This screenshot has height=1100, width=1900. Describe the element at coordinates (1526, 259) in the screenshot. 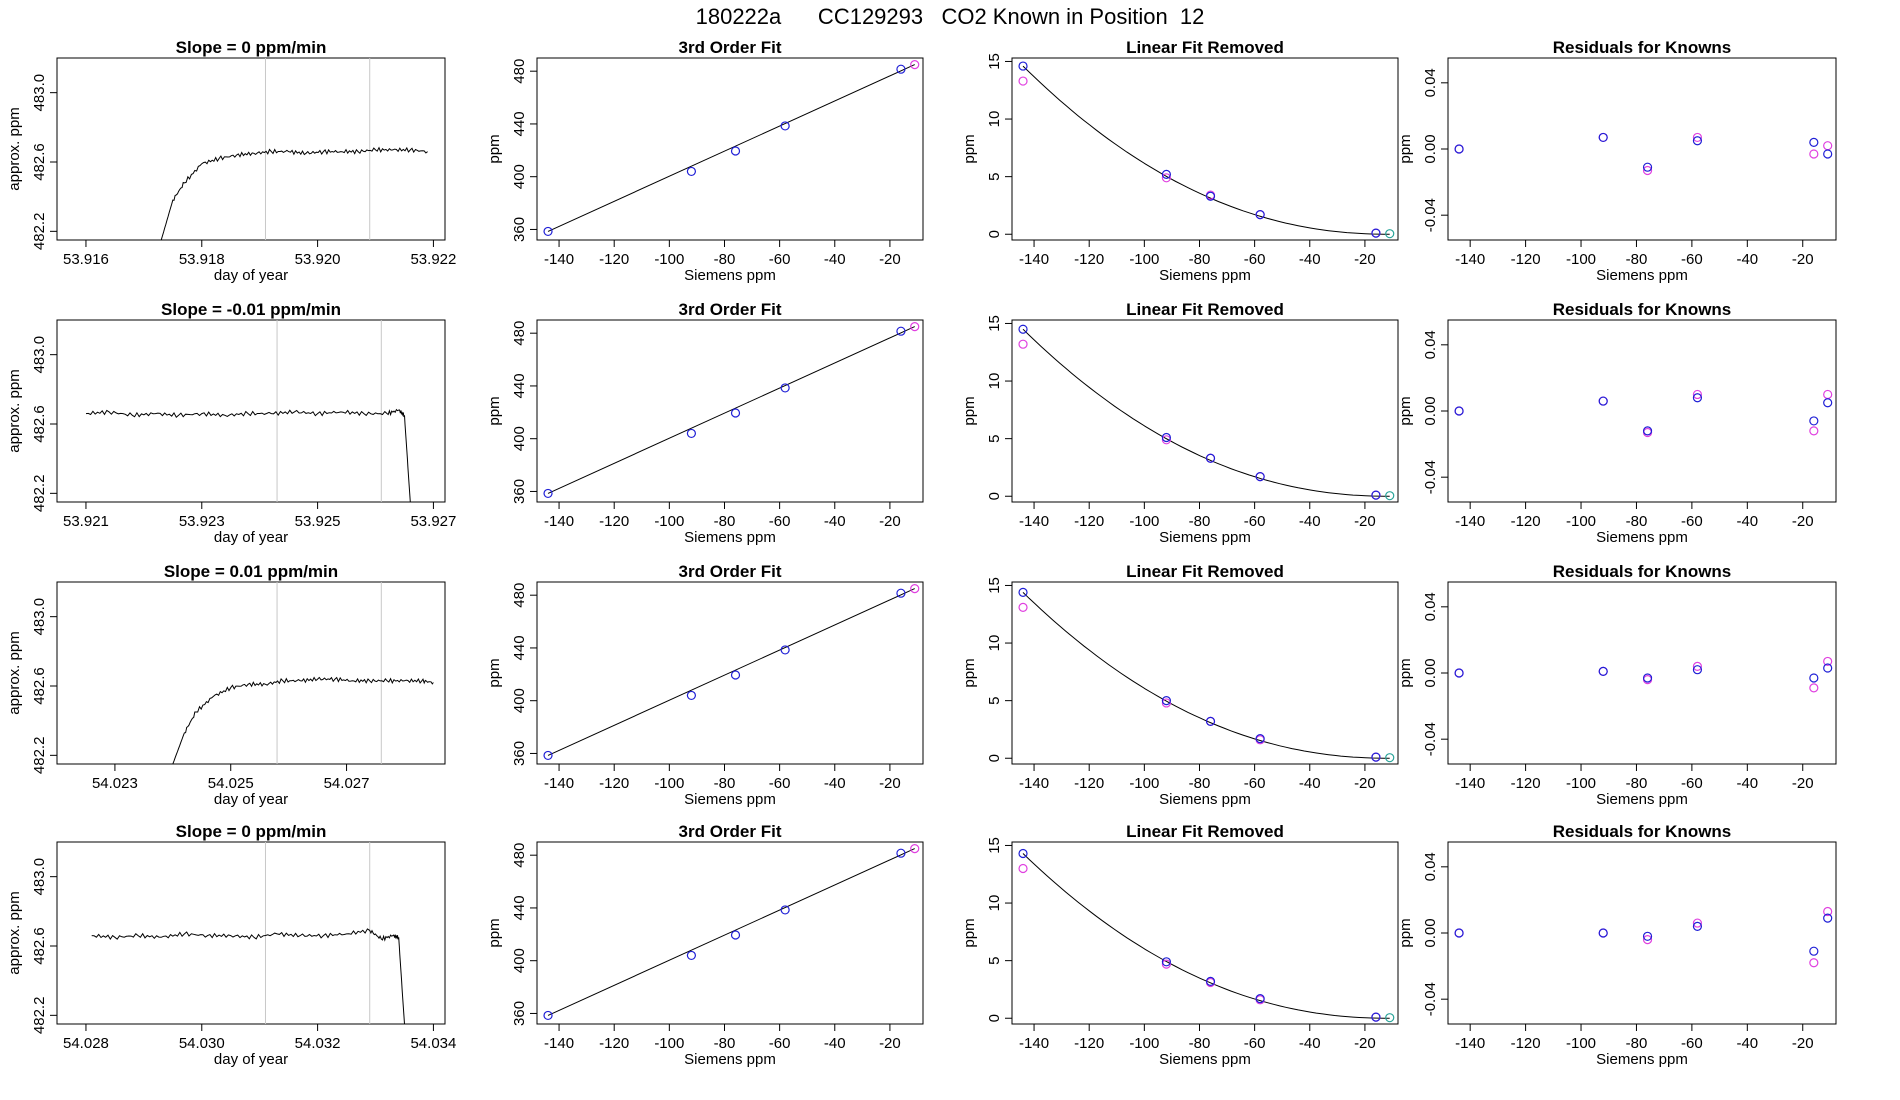

I see `panel-1-4-xtick-label: -120` at that location.